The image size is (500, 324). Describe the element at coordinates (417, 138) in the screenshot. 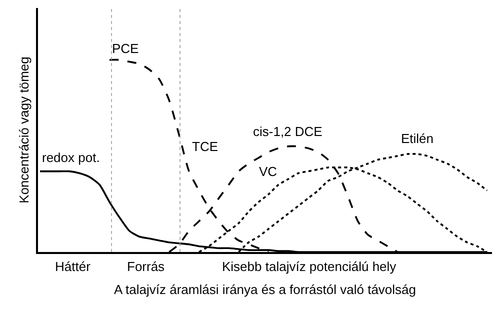

I see `series-label: Etilén` at that location.